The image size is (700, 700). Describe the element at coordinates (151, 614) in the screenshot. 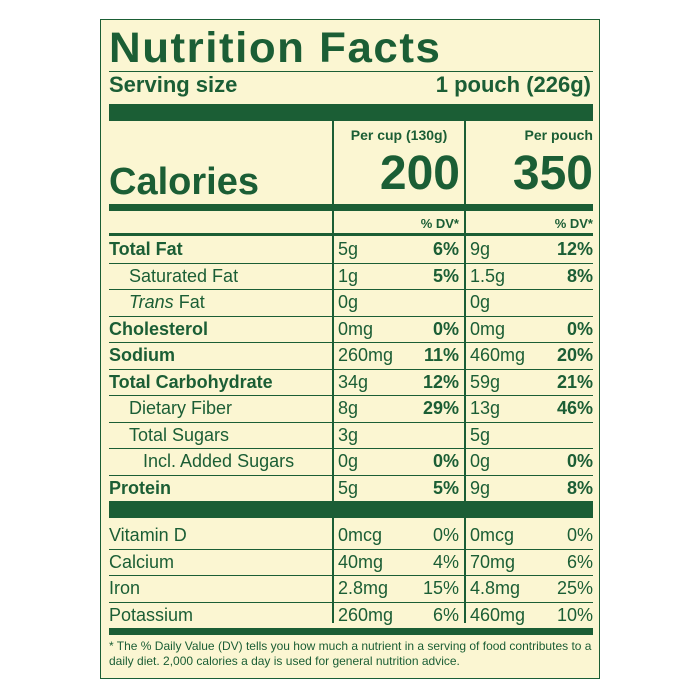

I see `nutrient-name: Potassium` at that location.